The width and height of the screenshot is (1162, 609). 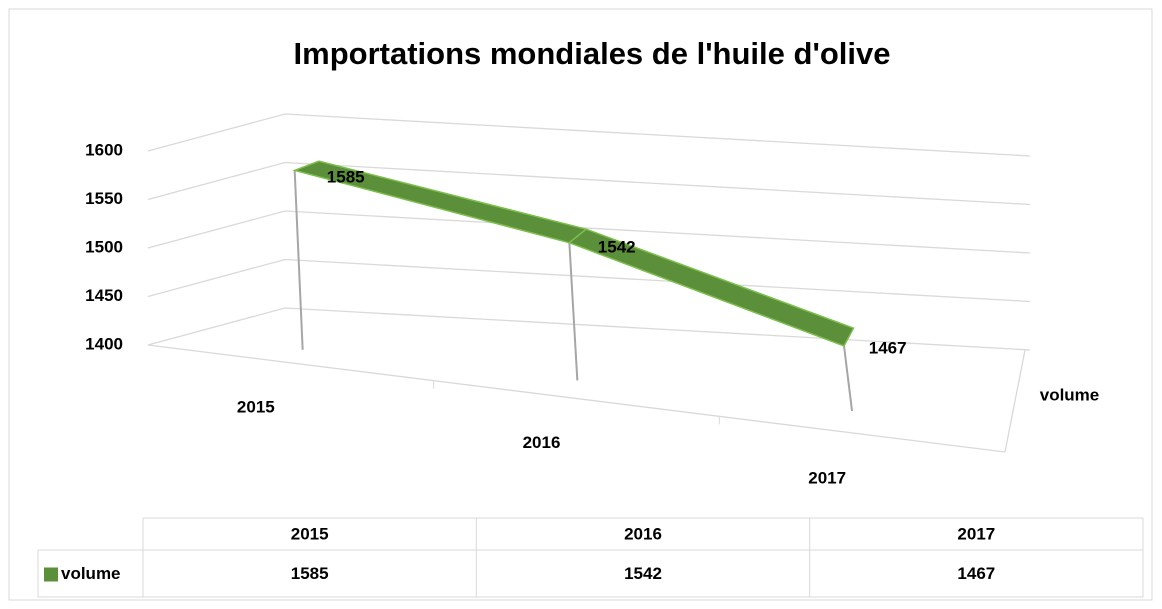 What do you see at coordinates (976, 573) in the screenshot?
I see `table-value: 1467` at bounding box center [976, 573].